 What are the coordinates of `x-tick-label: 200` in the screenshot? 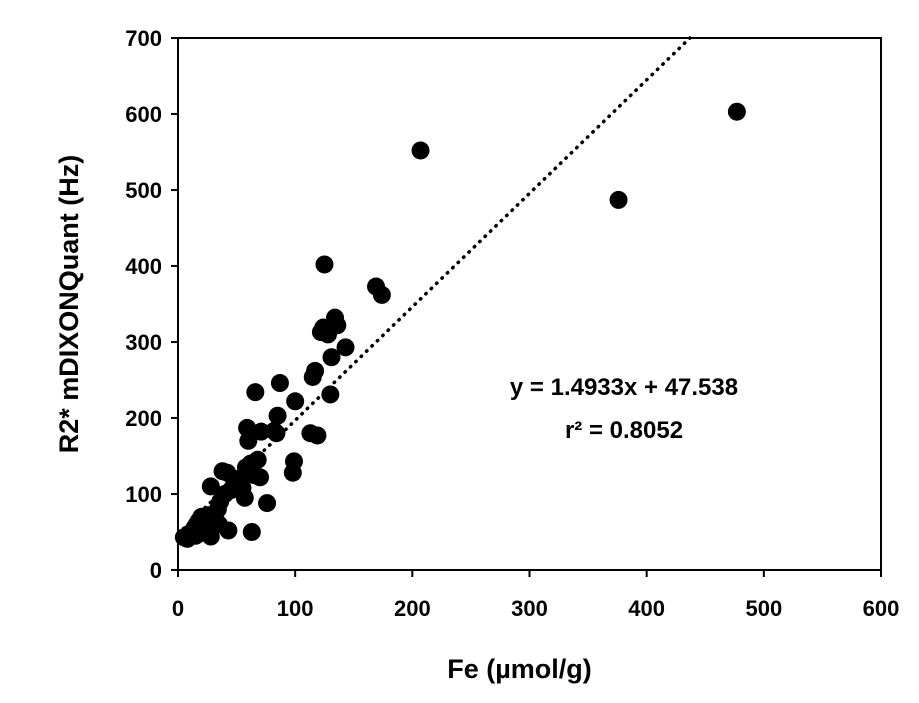 It's located at (412, 608).